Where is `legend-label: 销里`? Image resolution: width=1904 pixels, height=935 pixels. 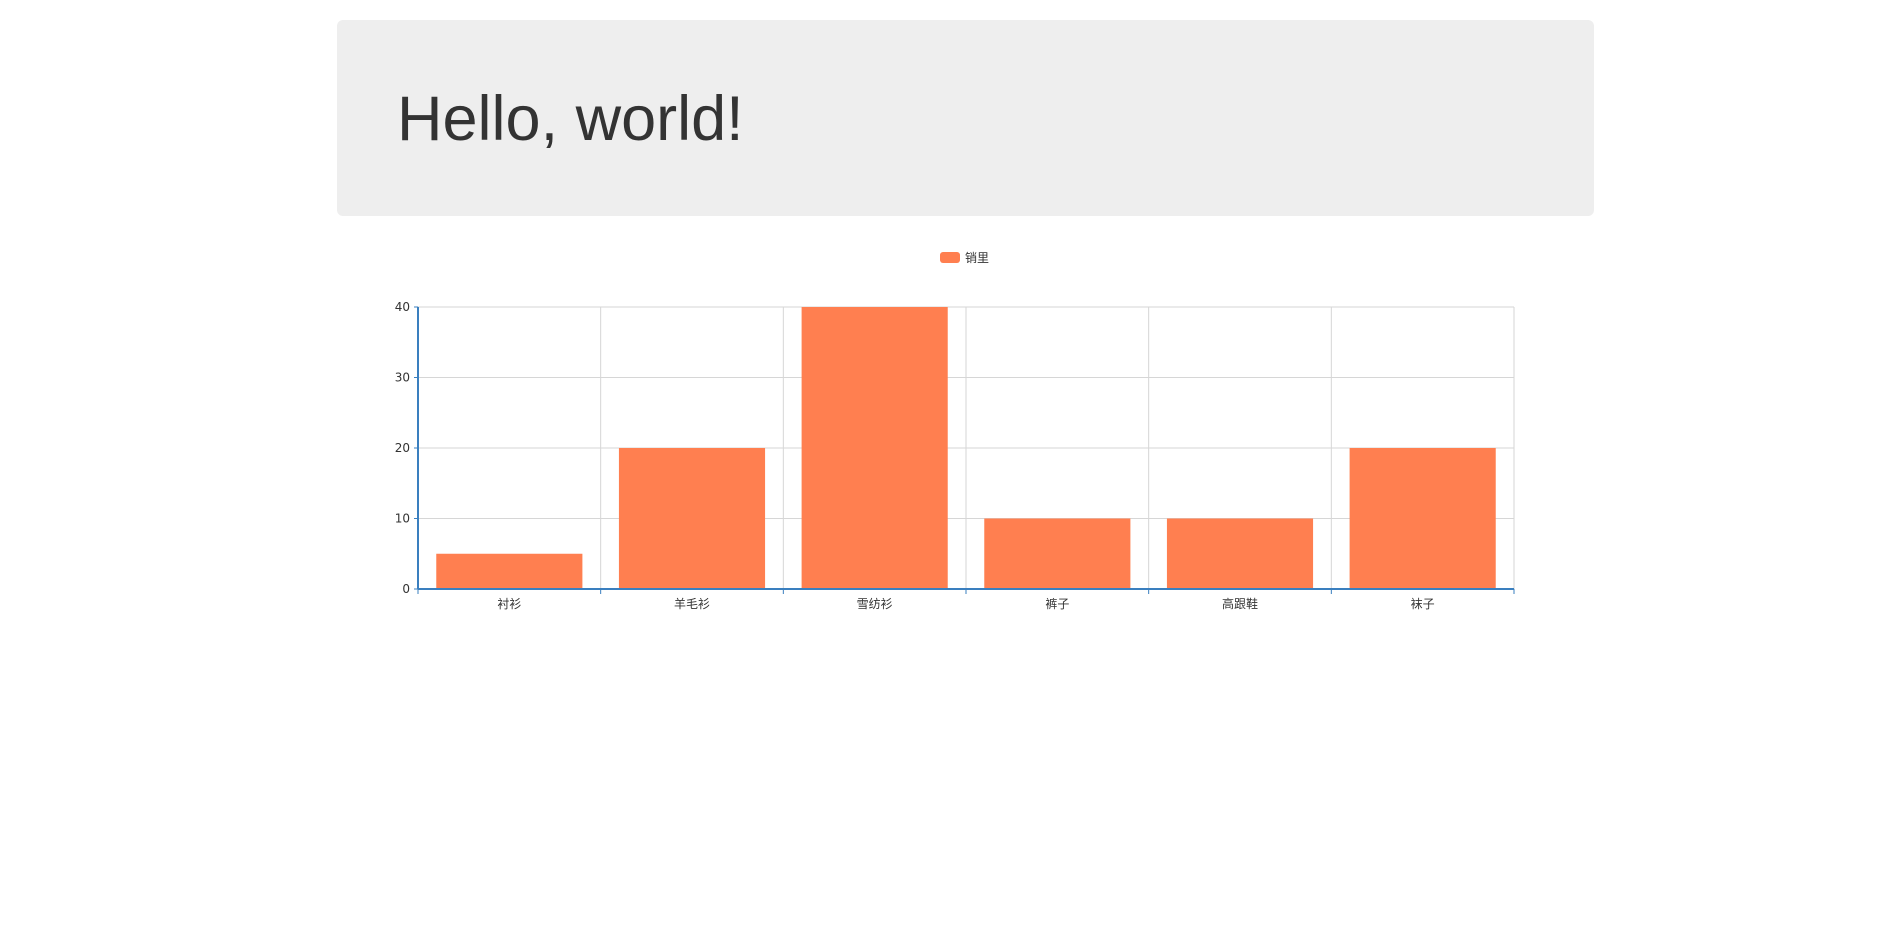
legend-label: 销里 is located at coordinates (977, 258).